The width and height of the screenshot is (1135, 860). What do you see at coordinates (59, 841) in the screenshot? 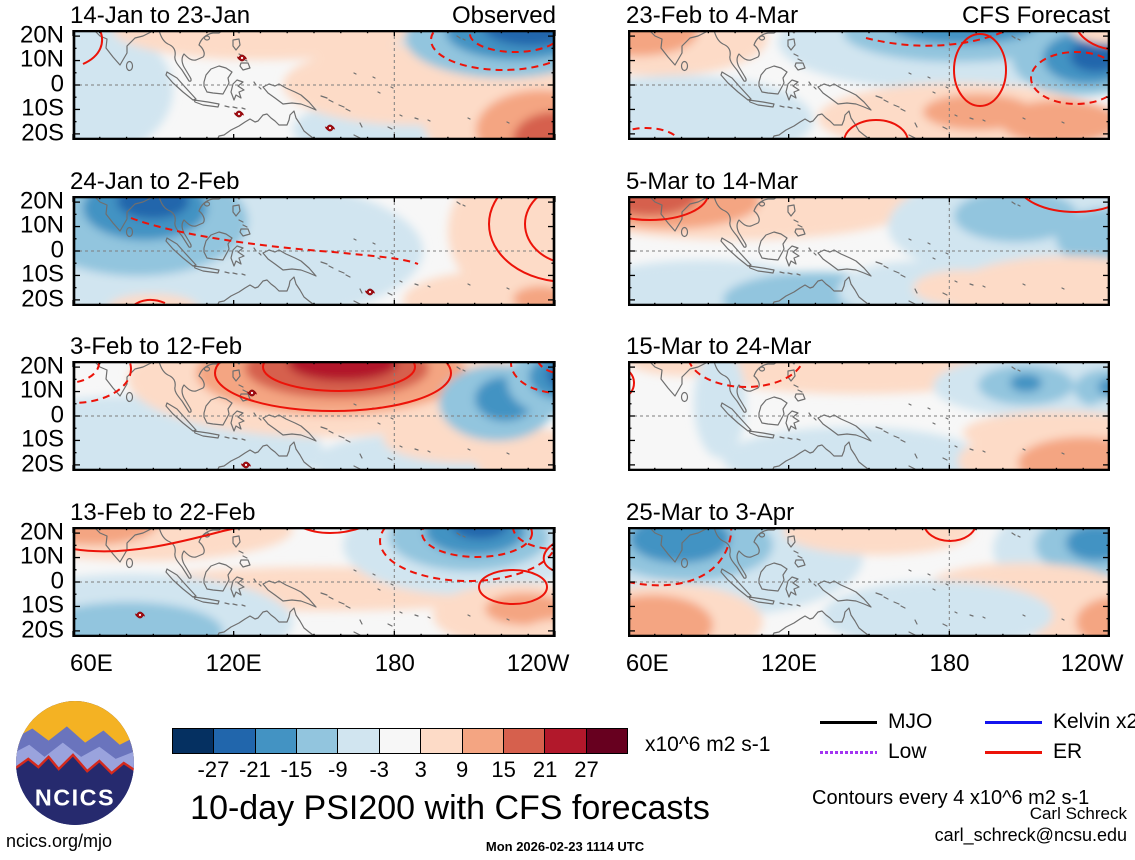
I see `site-url: ncics.org/mjo` at bounding box center [59, 841].